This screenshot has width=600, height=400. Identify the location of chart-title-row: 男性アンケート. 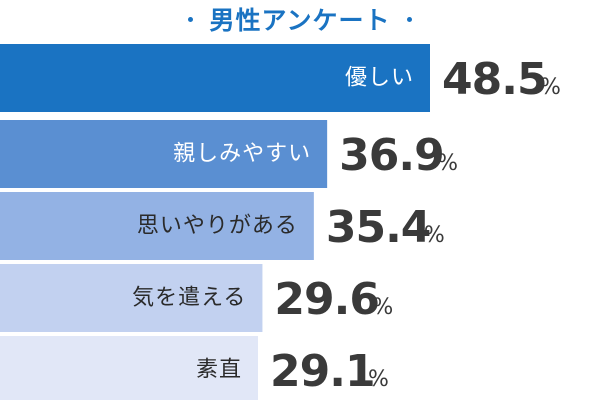
(300, 19).